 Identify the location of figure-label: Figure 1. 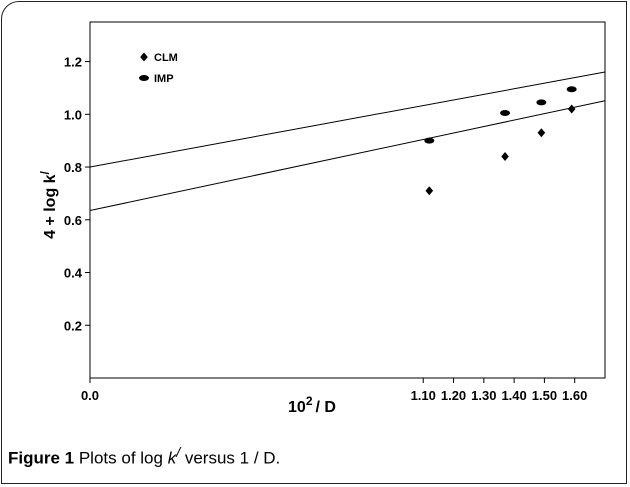
(41, 458).